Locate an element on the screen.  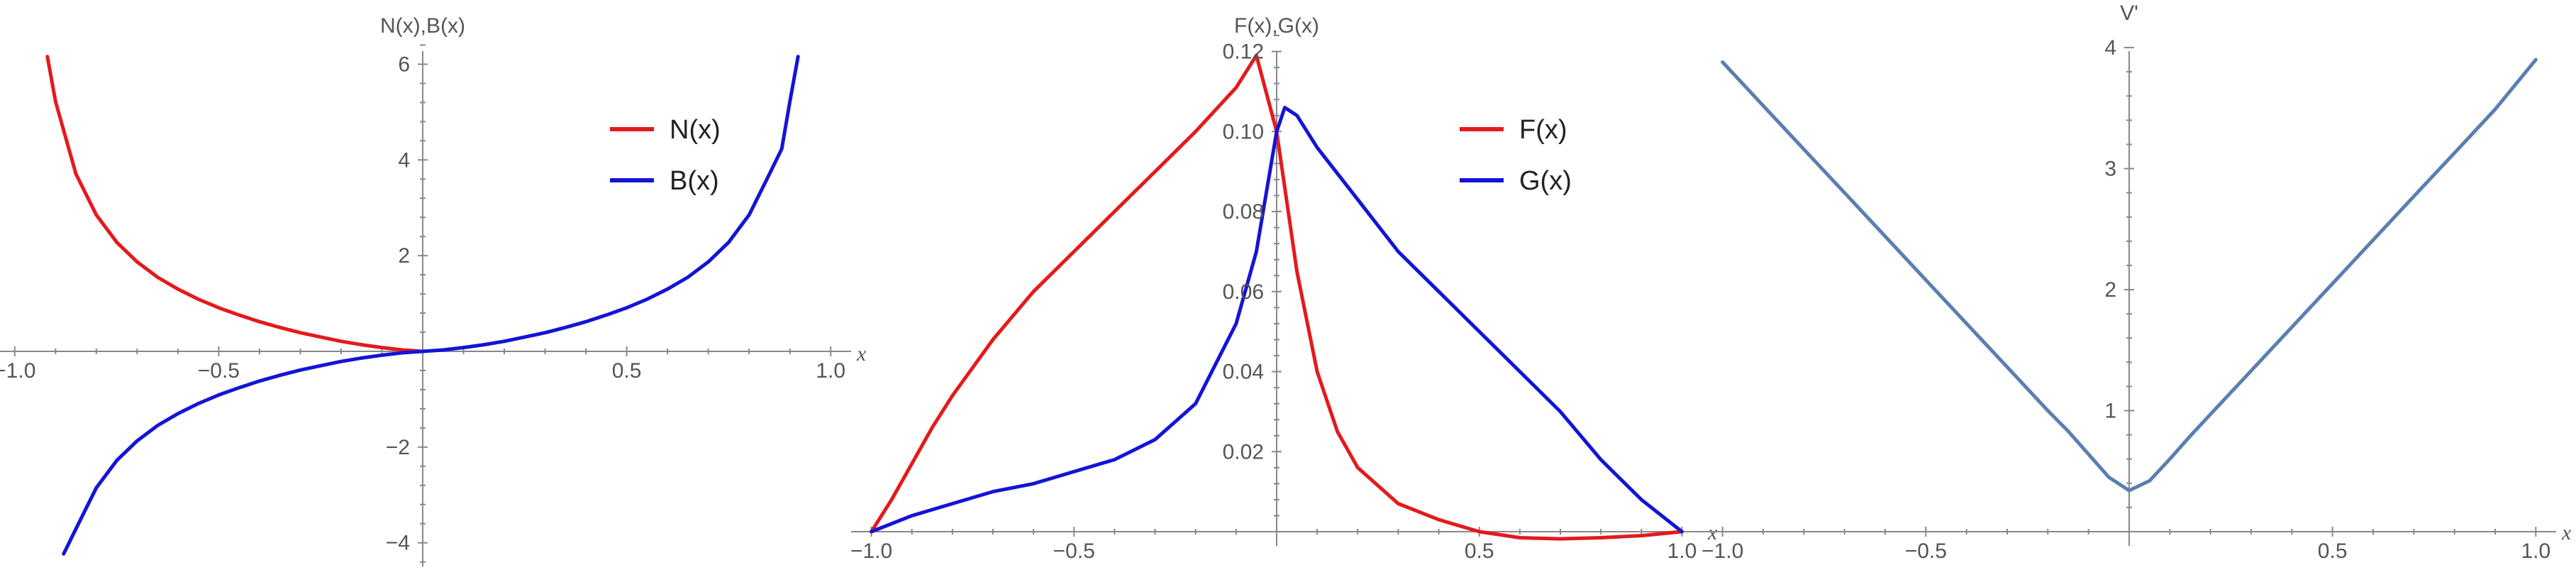
panel-3-x-axis-title: x is located at coordinates (2566, 532).